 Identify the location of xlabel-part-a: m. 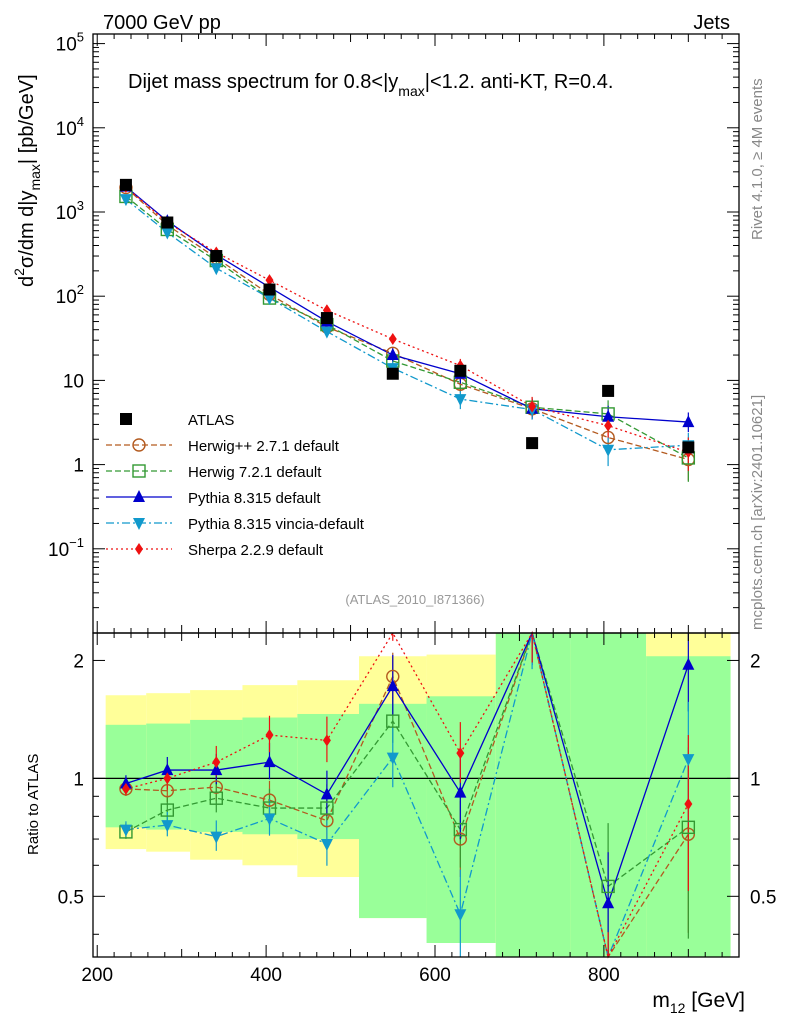
(661, 1000).